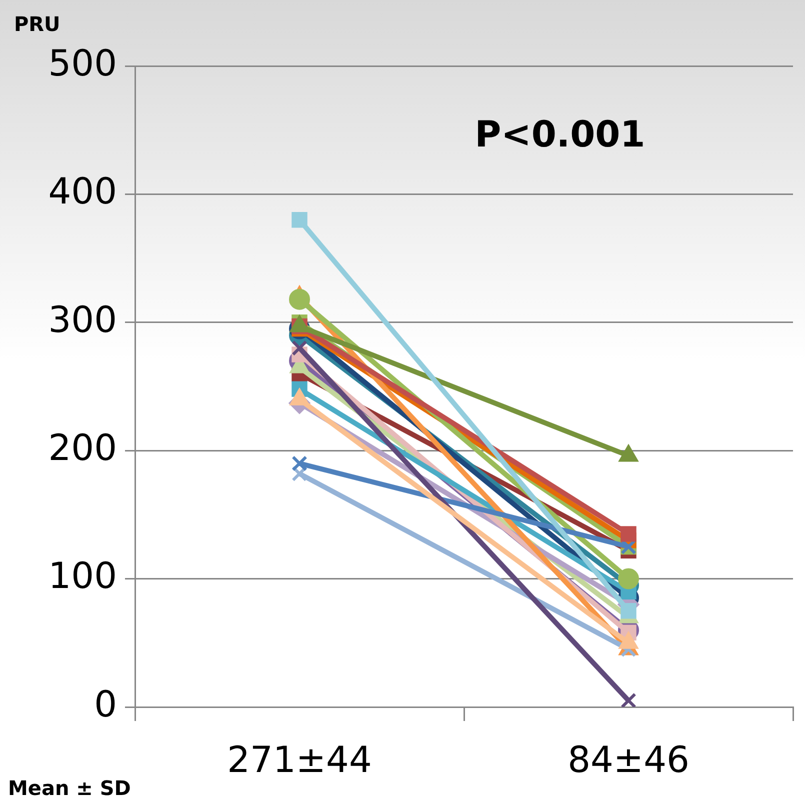 Image resolution: width=805 pixels, height=807 pixels. Describe the element at coordinates (82, 320) in the screenshot. I see `y-tick-label: 300` at that location.